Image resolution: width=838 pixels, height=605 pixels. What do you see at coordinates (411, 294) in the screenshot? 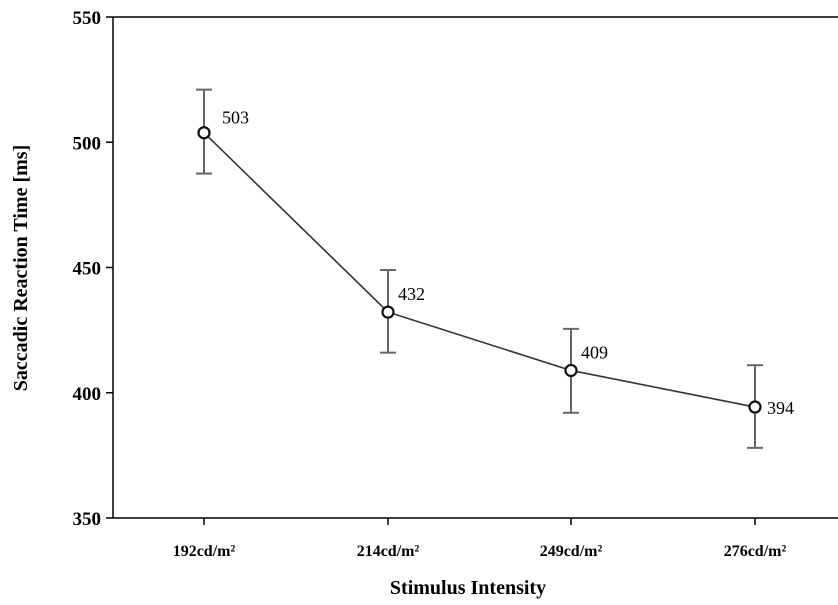
I see `data-label-1: 432` at bounding box center [411, 294].